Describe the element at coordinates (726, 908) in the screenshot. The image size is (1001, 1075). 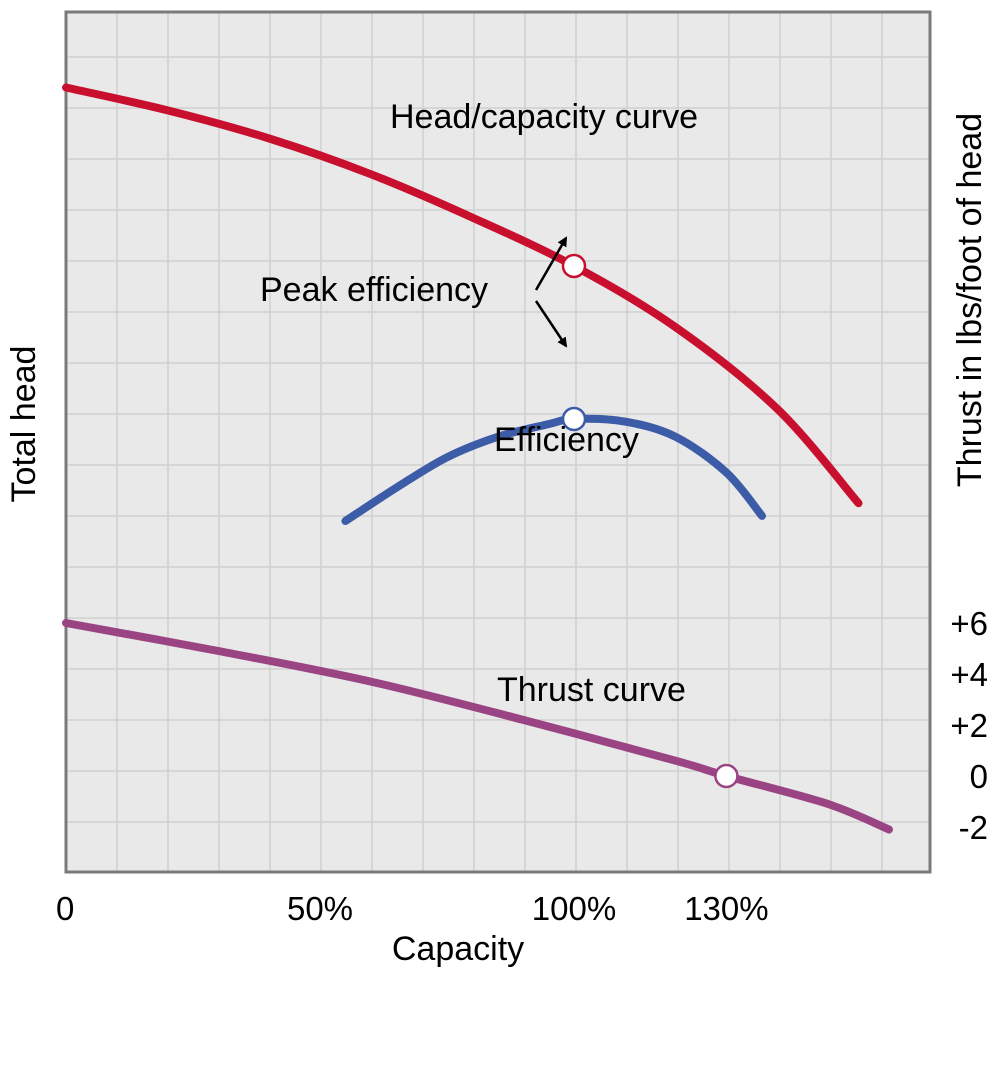
I see `x-tick-label: 130%` at that location.